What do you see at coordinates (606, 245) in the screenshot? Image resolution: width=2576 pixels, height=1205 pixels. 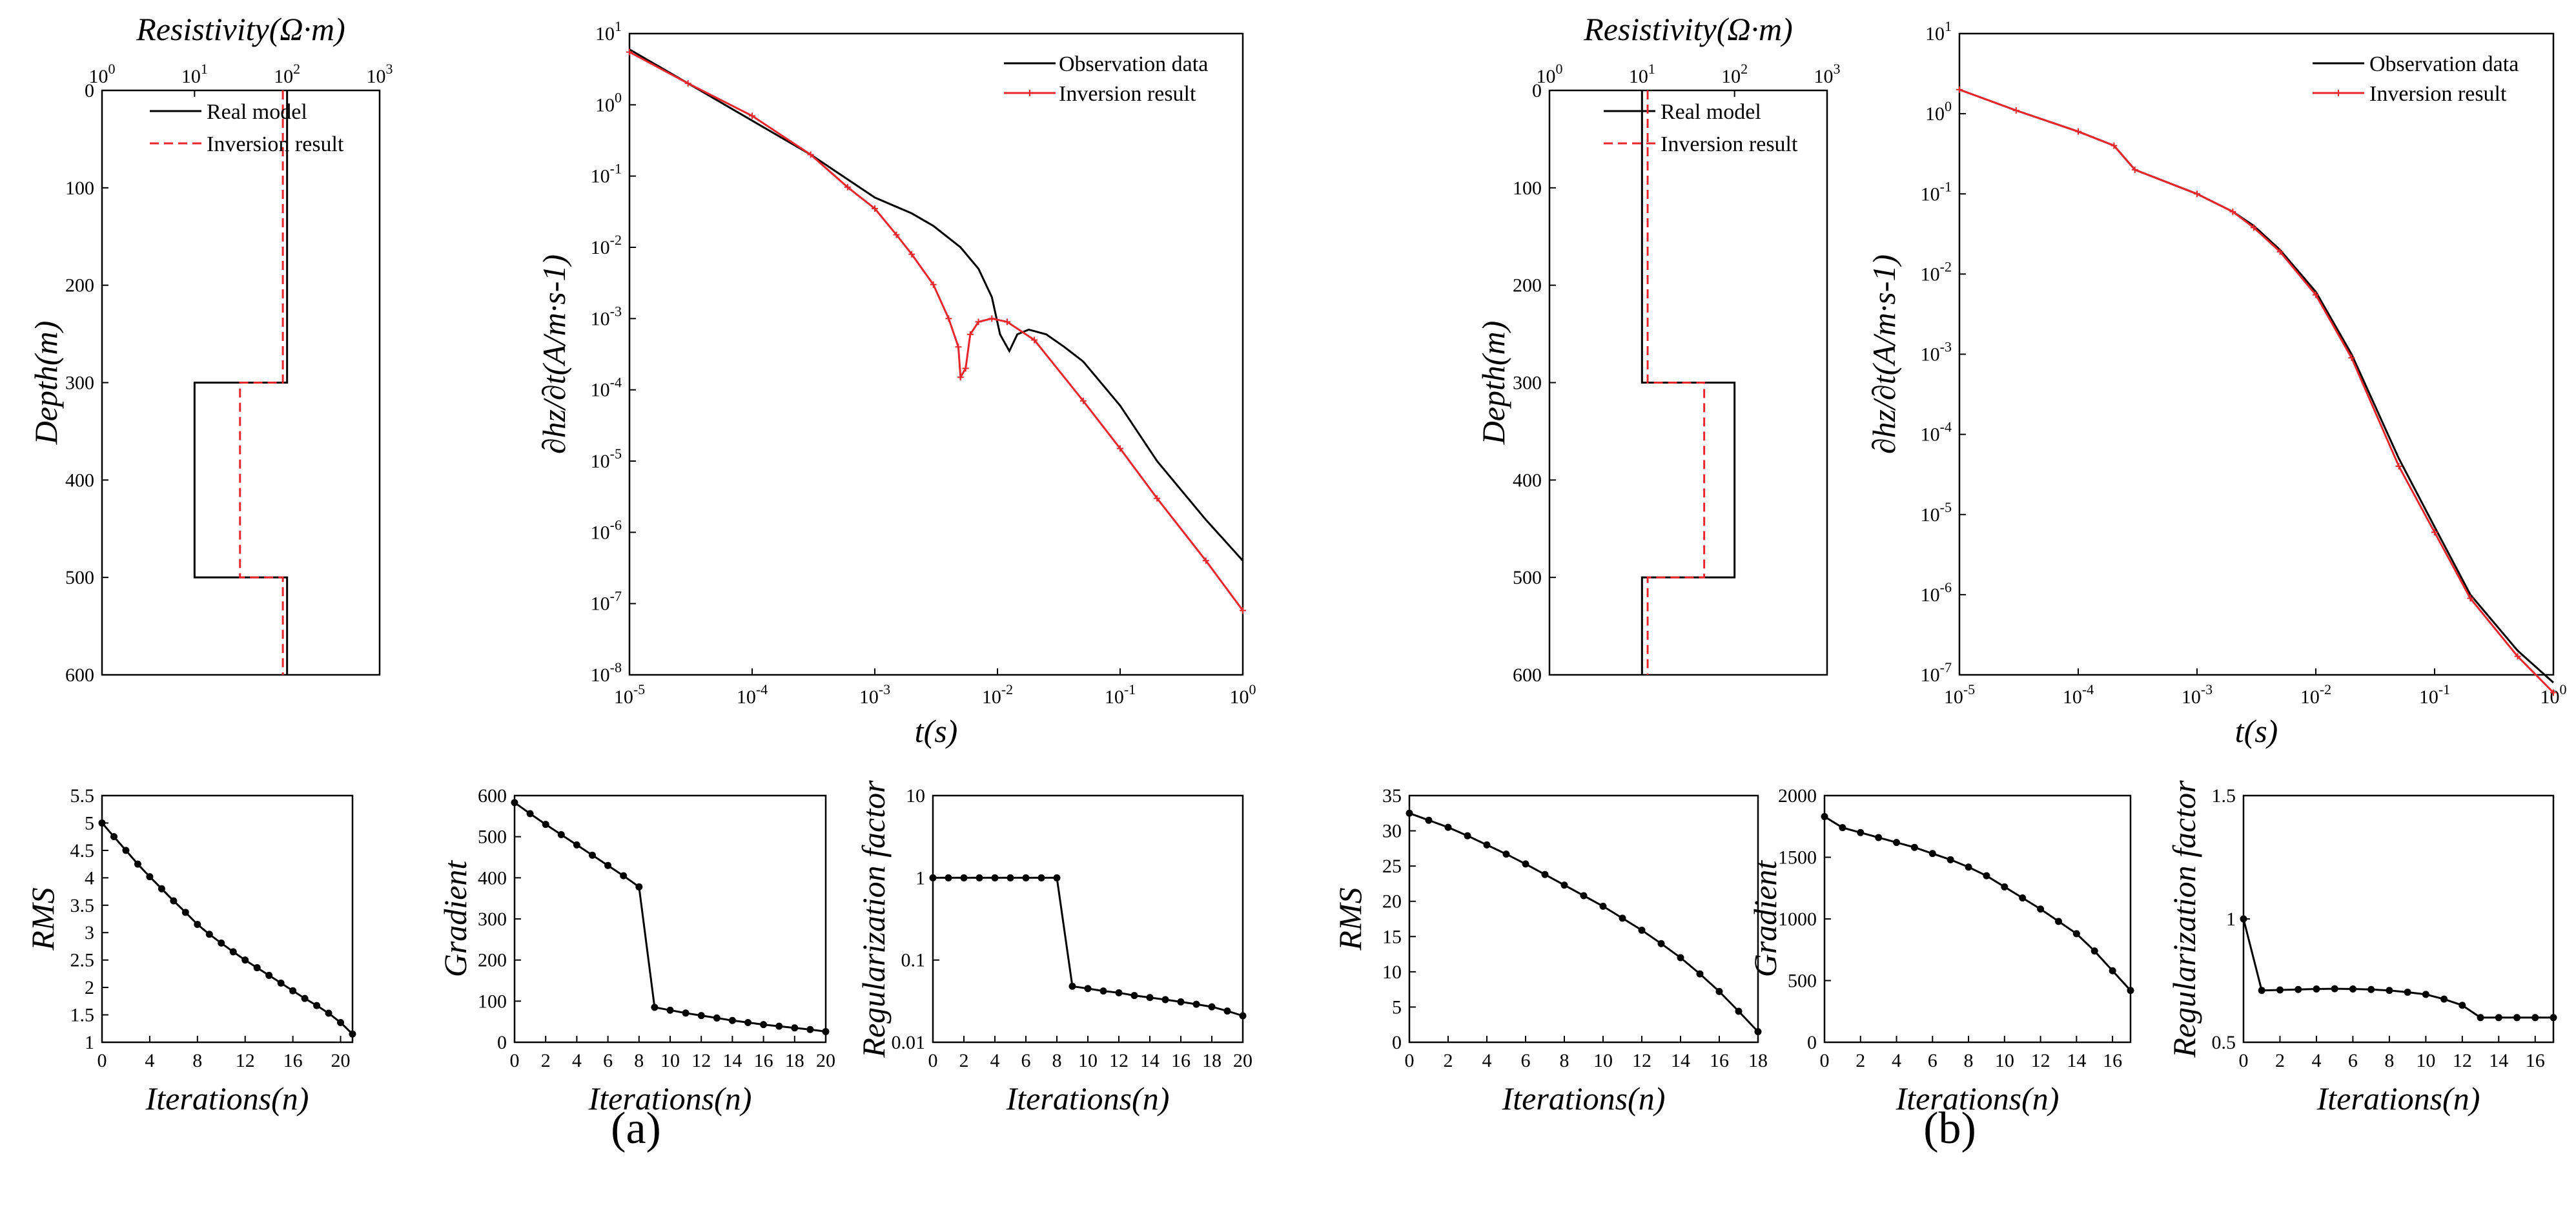 I see `a_response-ytick-label: 10⁻²` at bounding box center [606, 245].